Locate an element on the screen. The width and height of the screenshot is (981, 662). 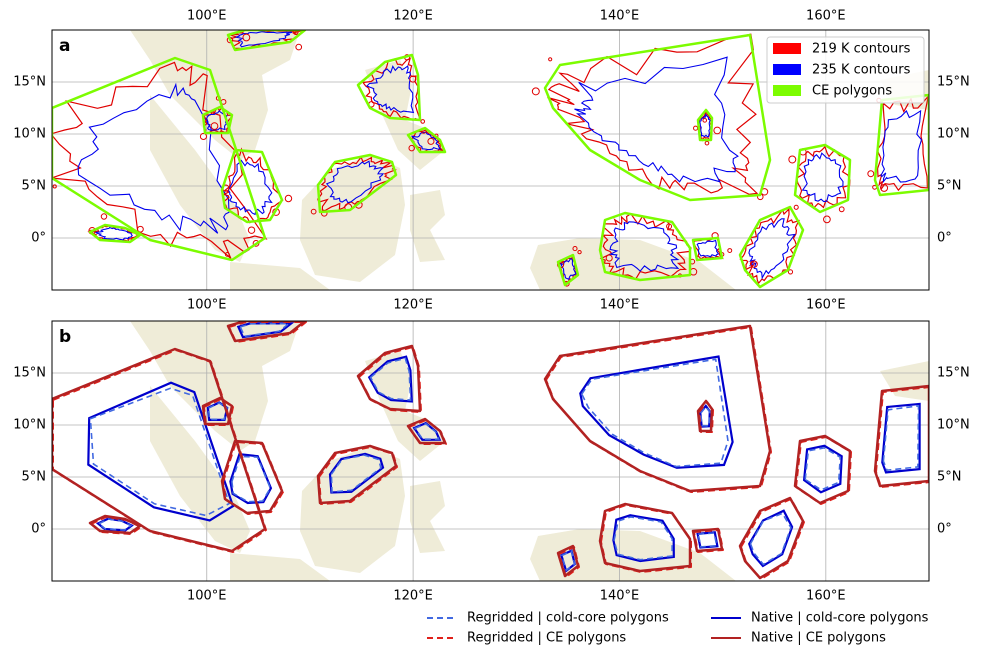
x-tick-label: 140°E is located at coordinates (620, 596).